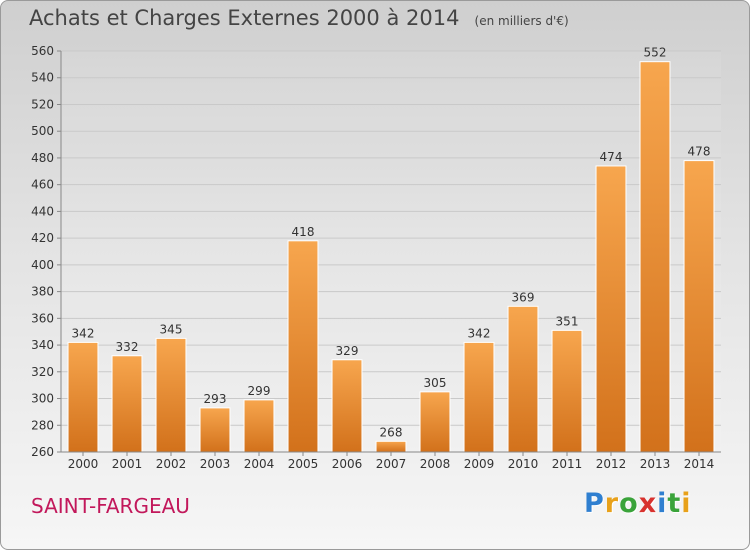 The width and height of the screenshot is (750, 550). I want to click on bar-2006, so click(347, 406).